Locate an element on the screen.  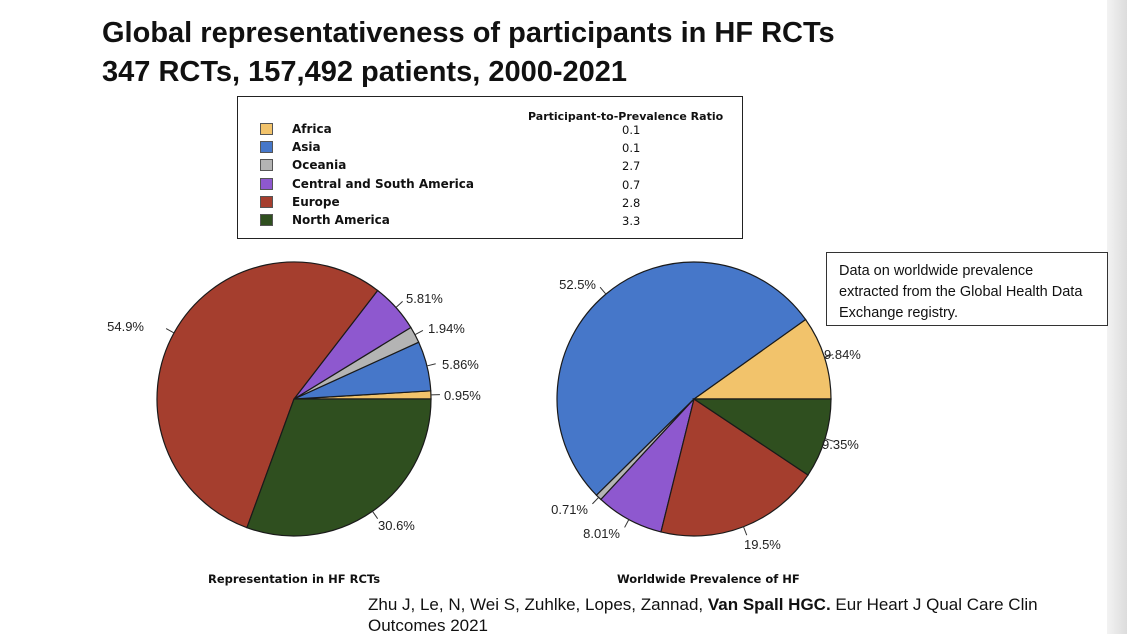
pie-data-label: 52.5% is located at coordinates (577, 284).